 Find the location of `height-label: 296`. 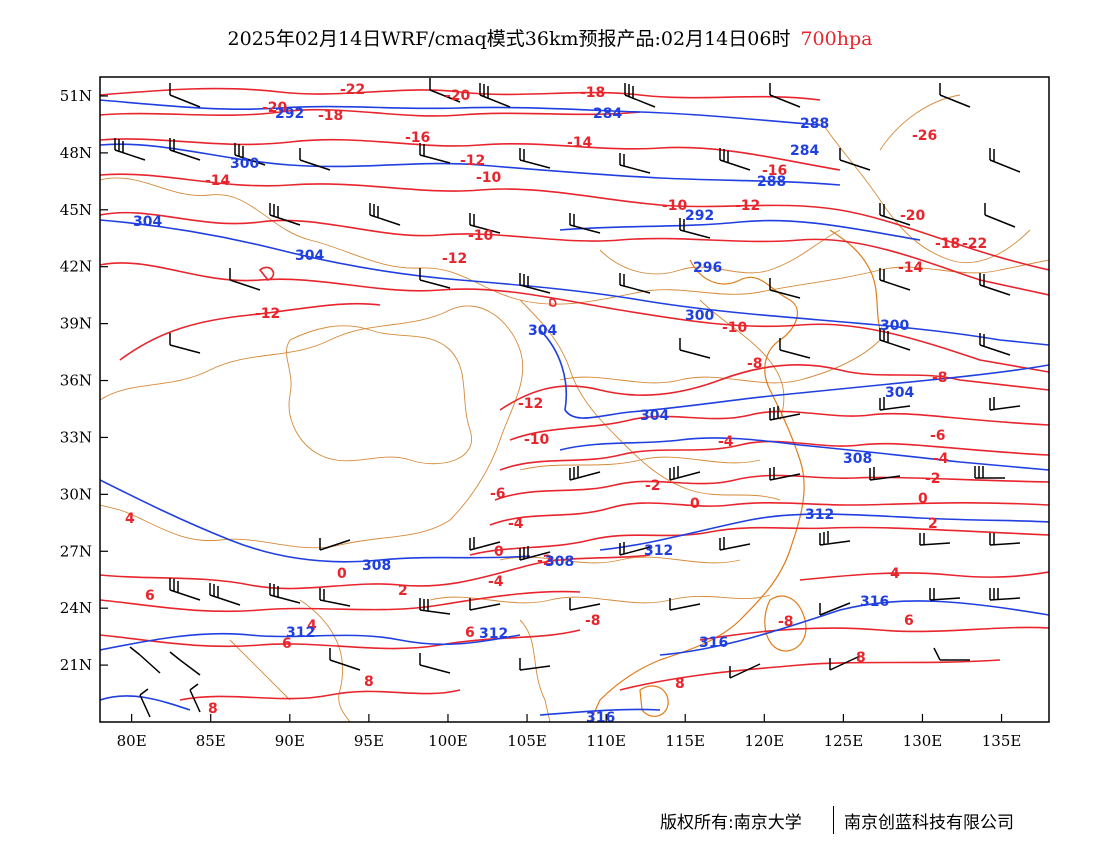

height-label: 296 is located at coordinates (707, 268).